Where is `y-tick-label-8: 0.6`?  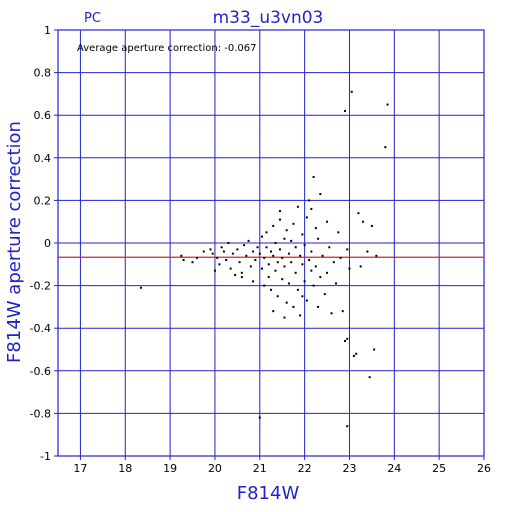 y-tick-label-8: 0.6 is located at coordinates (43, 115).